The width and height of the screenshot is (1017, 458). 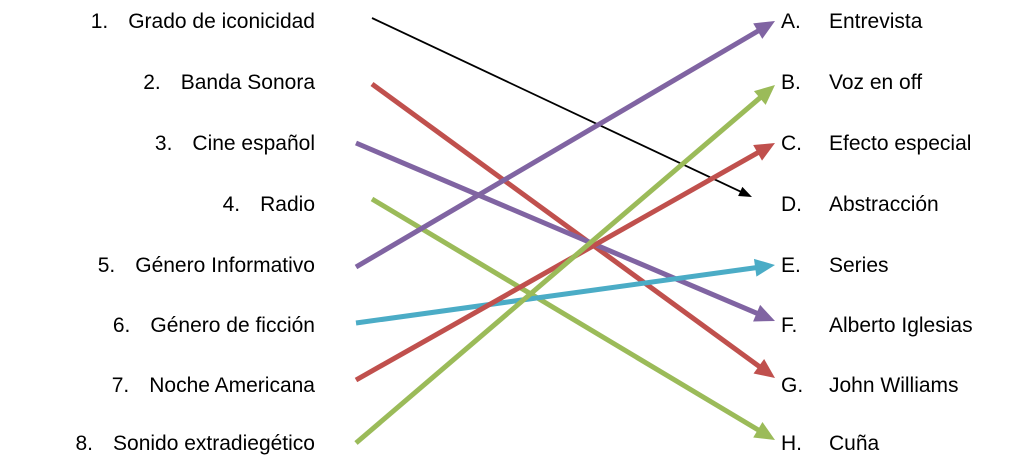 I want to click on right-item-label: Alberto Iglesias, so click(x=901, y=325).